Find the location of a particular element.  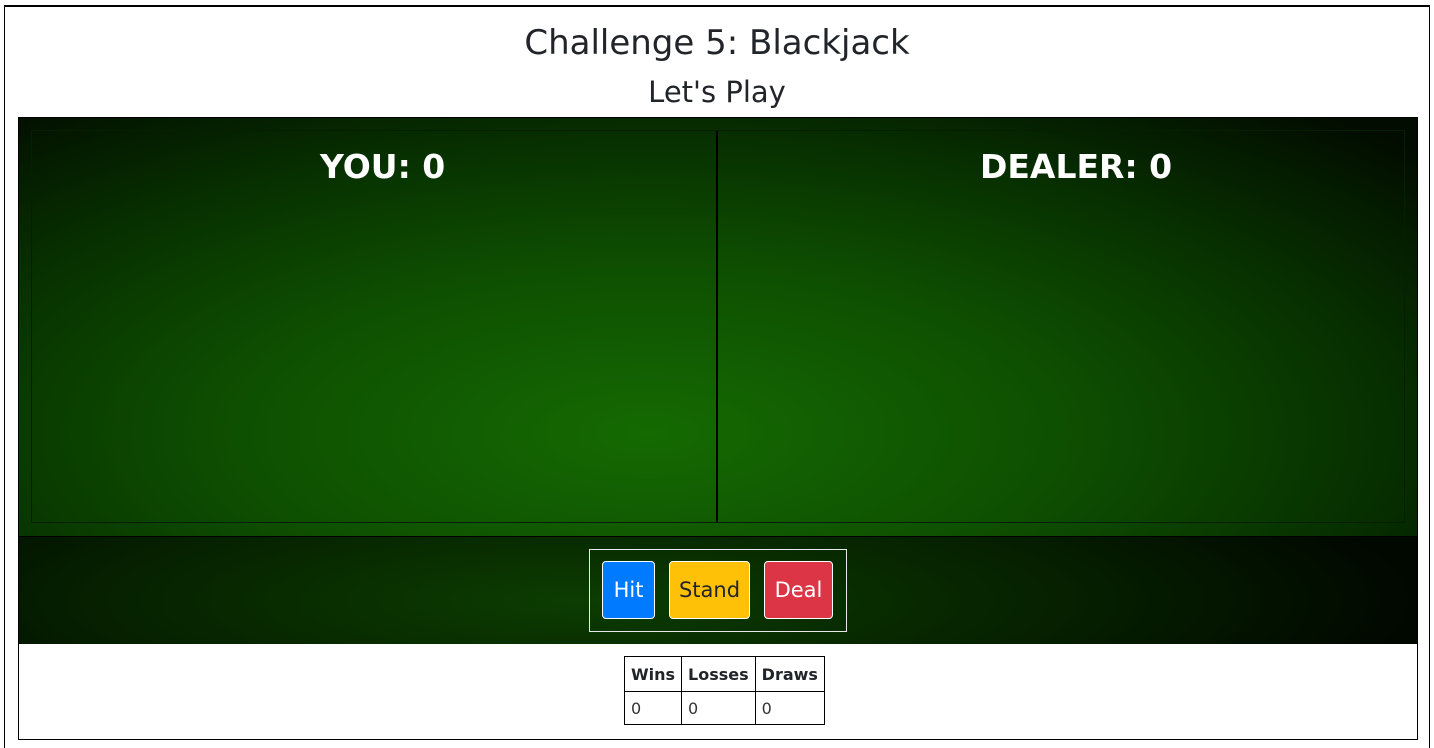

player-score: YOU: 0 is located at coordinates (383, 166).